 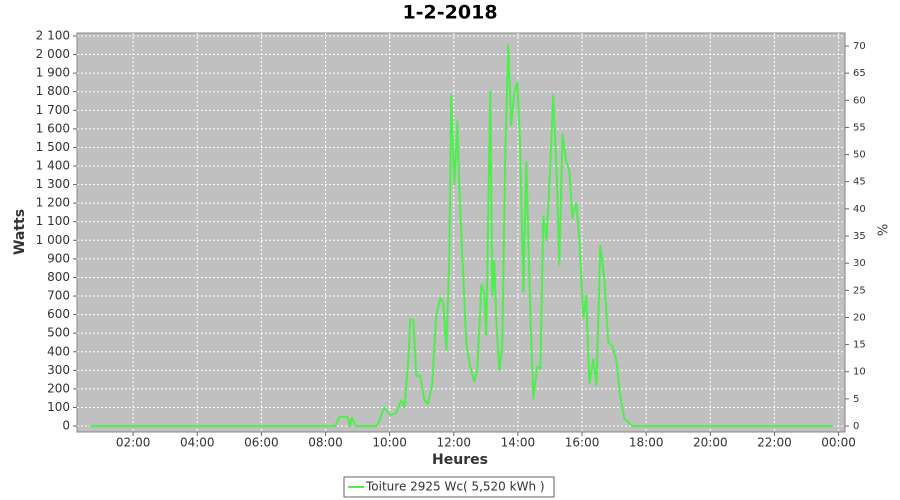 What do you see at coordinates (53, 91) in the screenshot?
I see `y-tick-label: 1 800` at bounding box center [53, 91].